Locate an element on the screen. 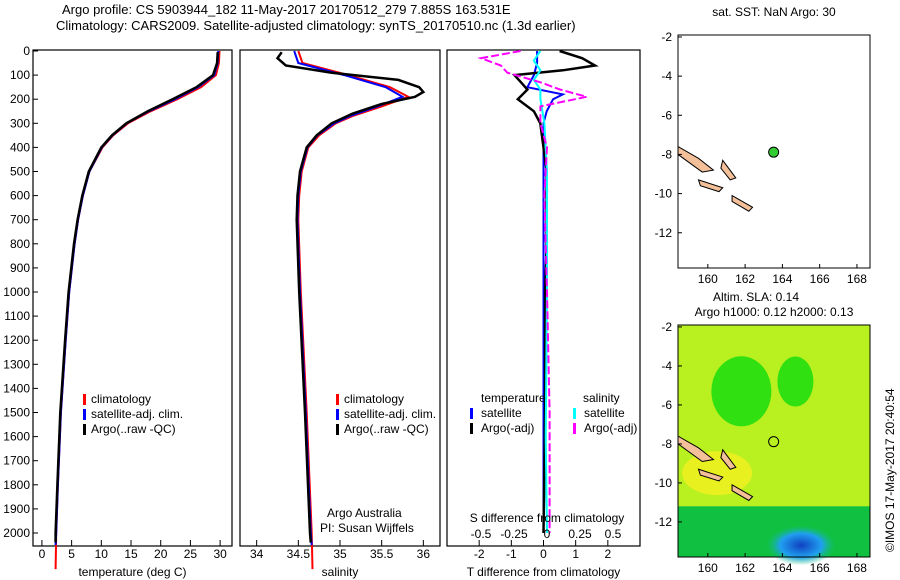 This screenshot has height=580, width=900. y-tick-label: -10 is located at coordinates (664, 194).